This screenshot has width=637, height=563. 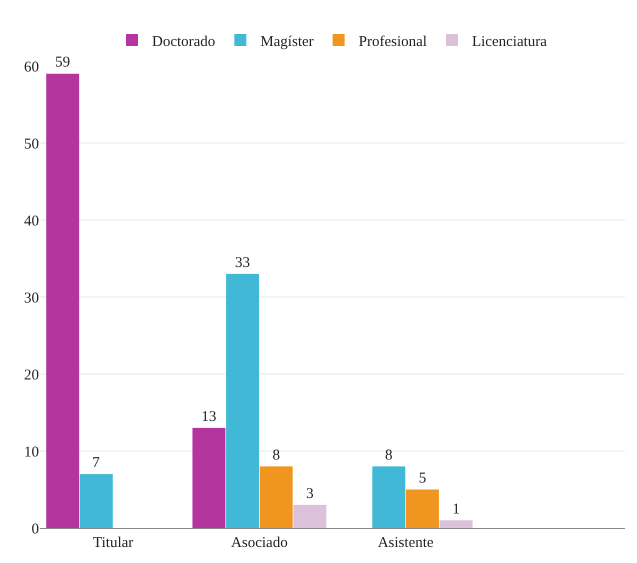 I want to click on data-label: 1, so click(x=456, y=509).